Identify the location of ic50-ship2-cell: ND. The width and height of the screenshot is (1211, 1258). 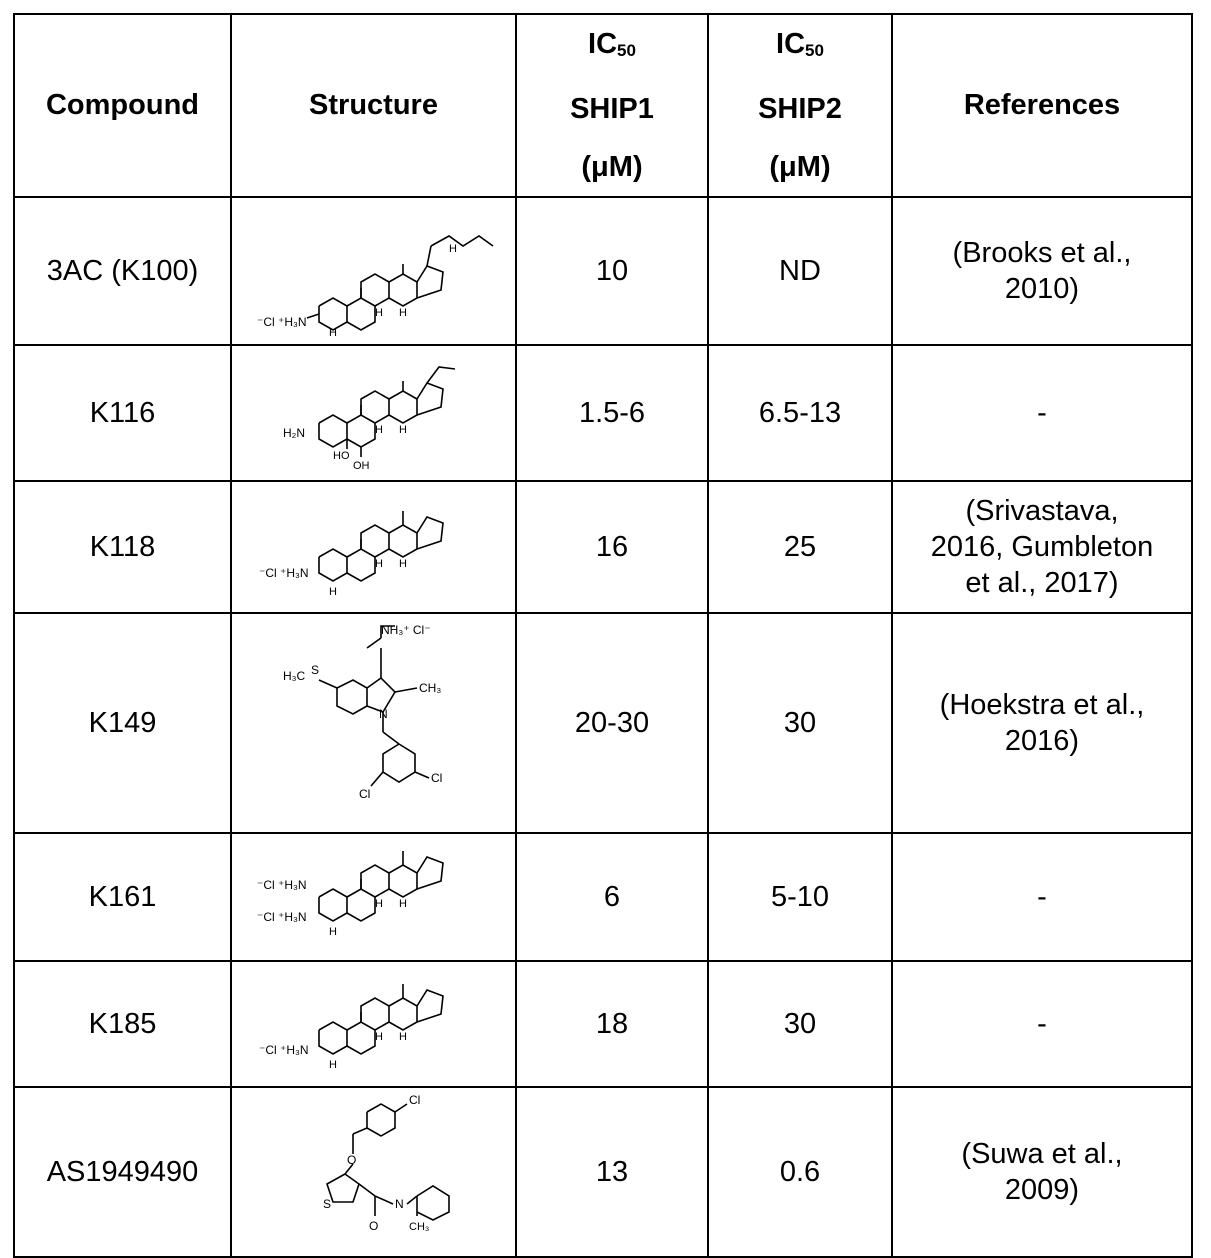
(800, 271).